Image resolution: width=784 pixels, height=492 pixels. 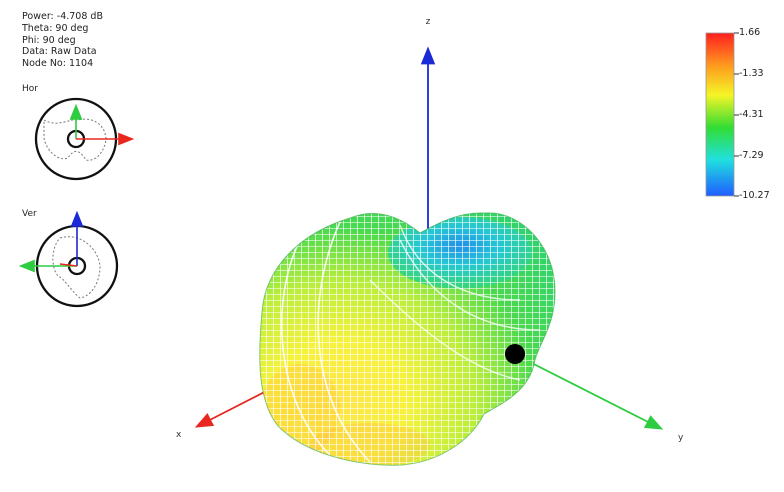 I want to click on horizontal-view-label: Hor, so click(x=30, y=89).